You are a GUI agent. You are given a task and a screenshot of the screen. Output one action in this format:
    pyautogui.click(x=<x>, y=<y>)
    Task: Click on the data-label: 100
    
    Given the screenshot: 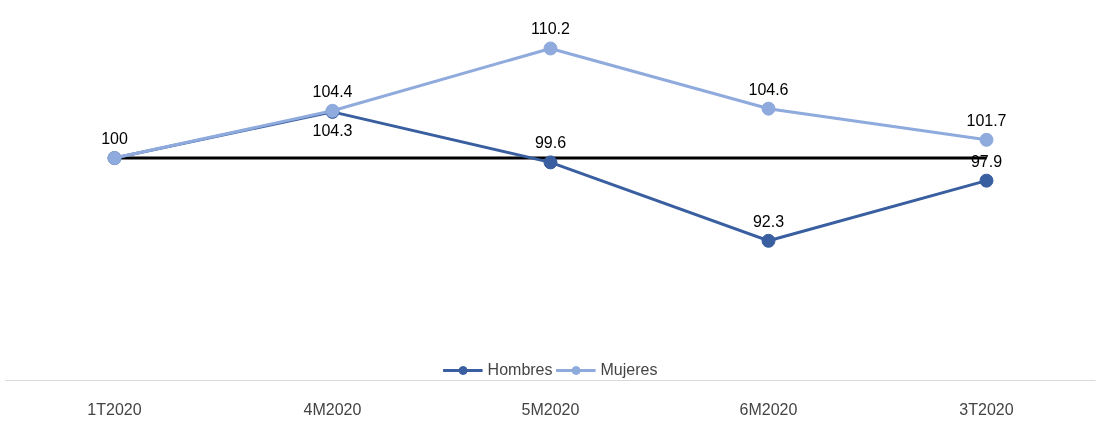 What is the action you would take?
    pyautogui.click(x=114, y=139)
    